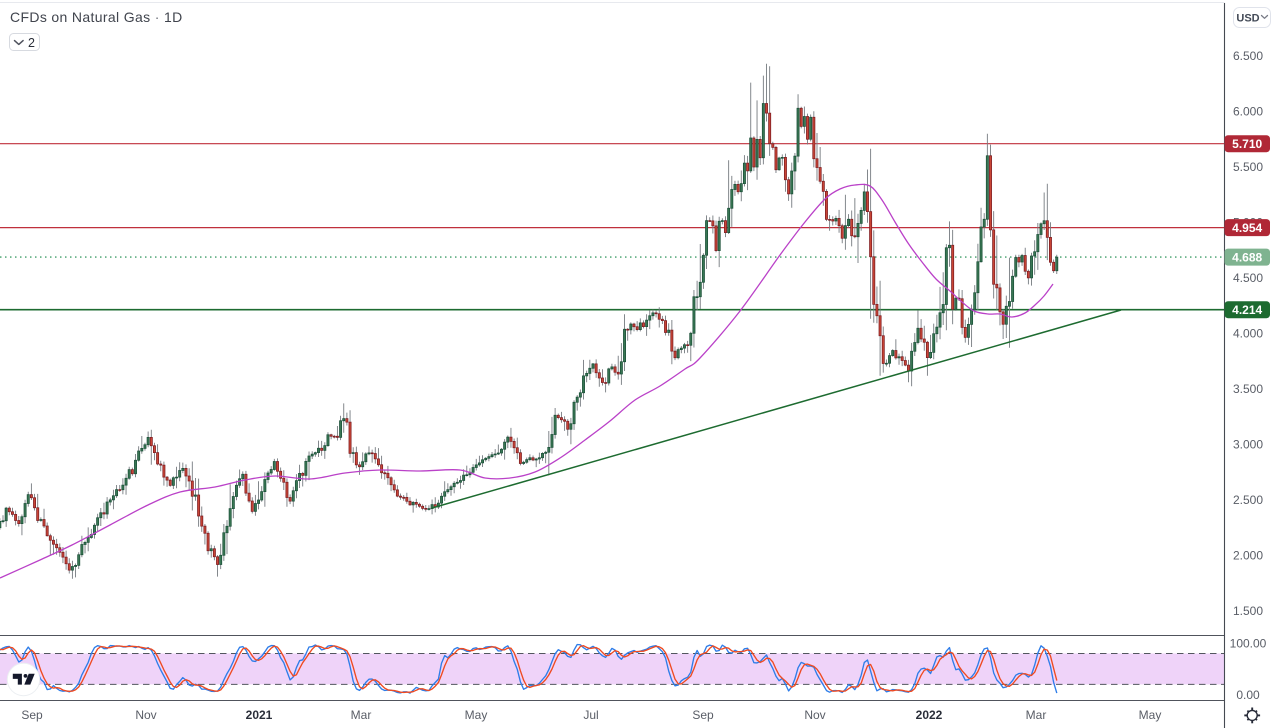 Image resolution: width=1280 pixels, height=728 pixels. What do you see at coordinates (1248, 112) in the screenshot?
I see `svg-text: 6.000` at bounding box center [1248, 112].